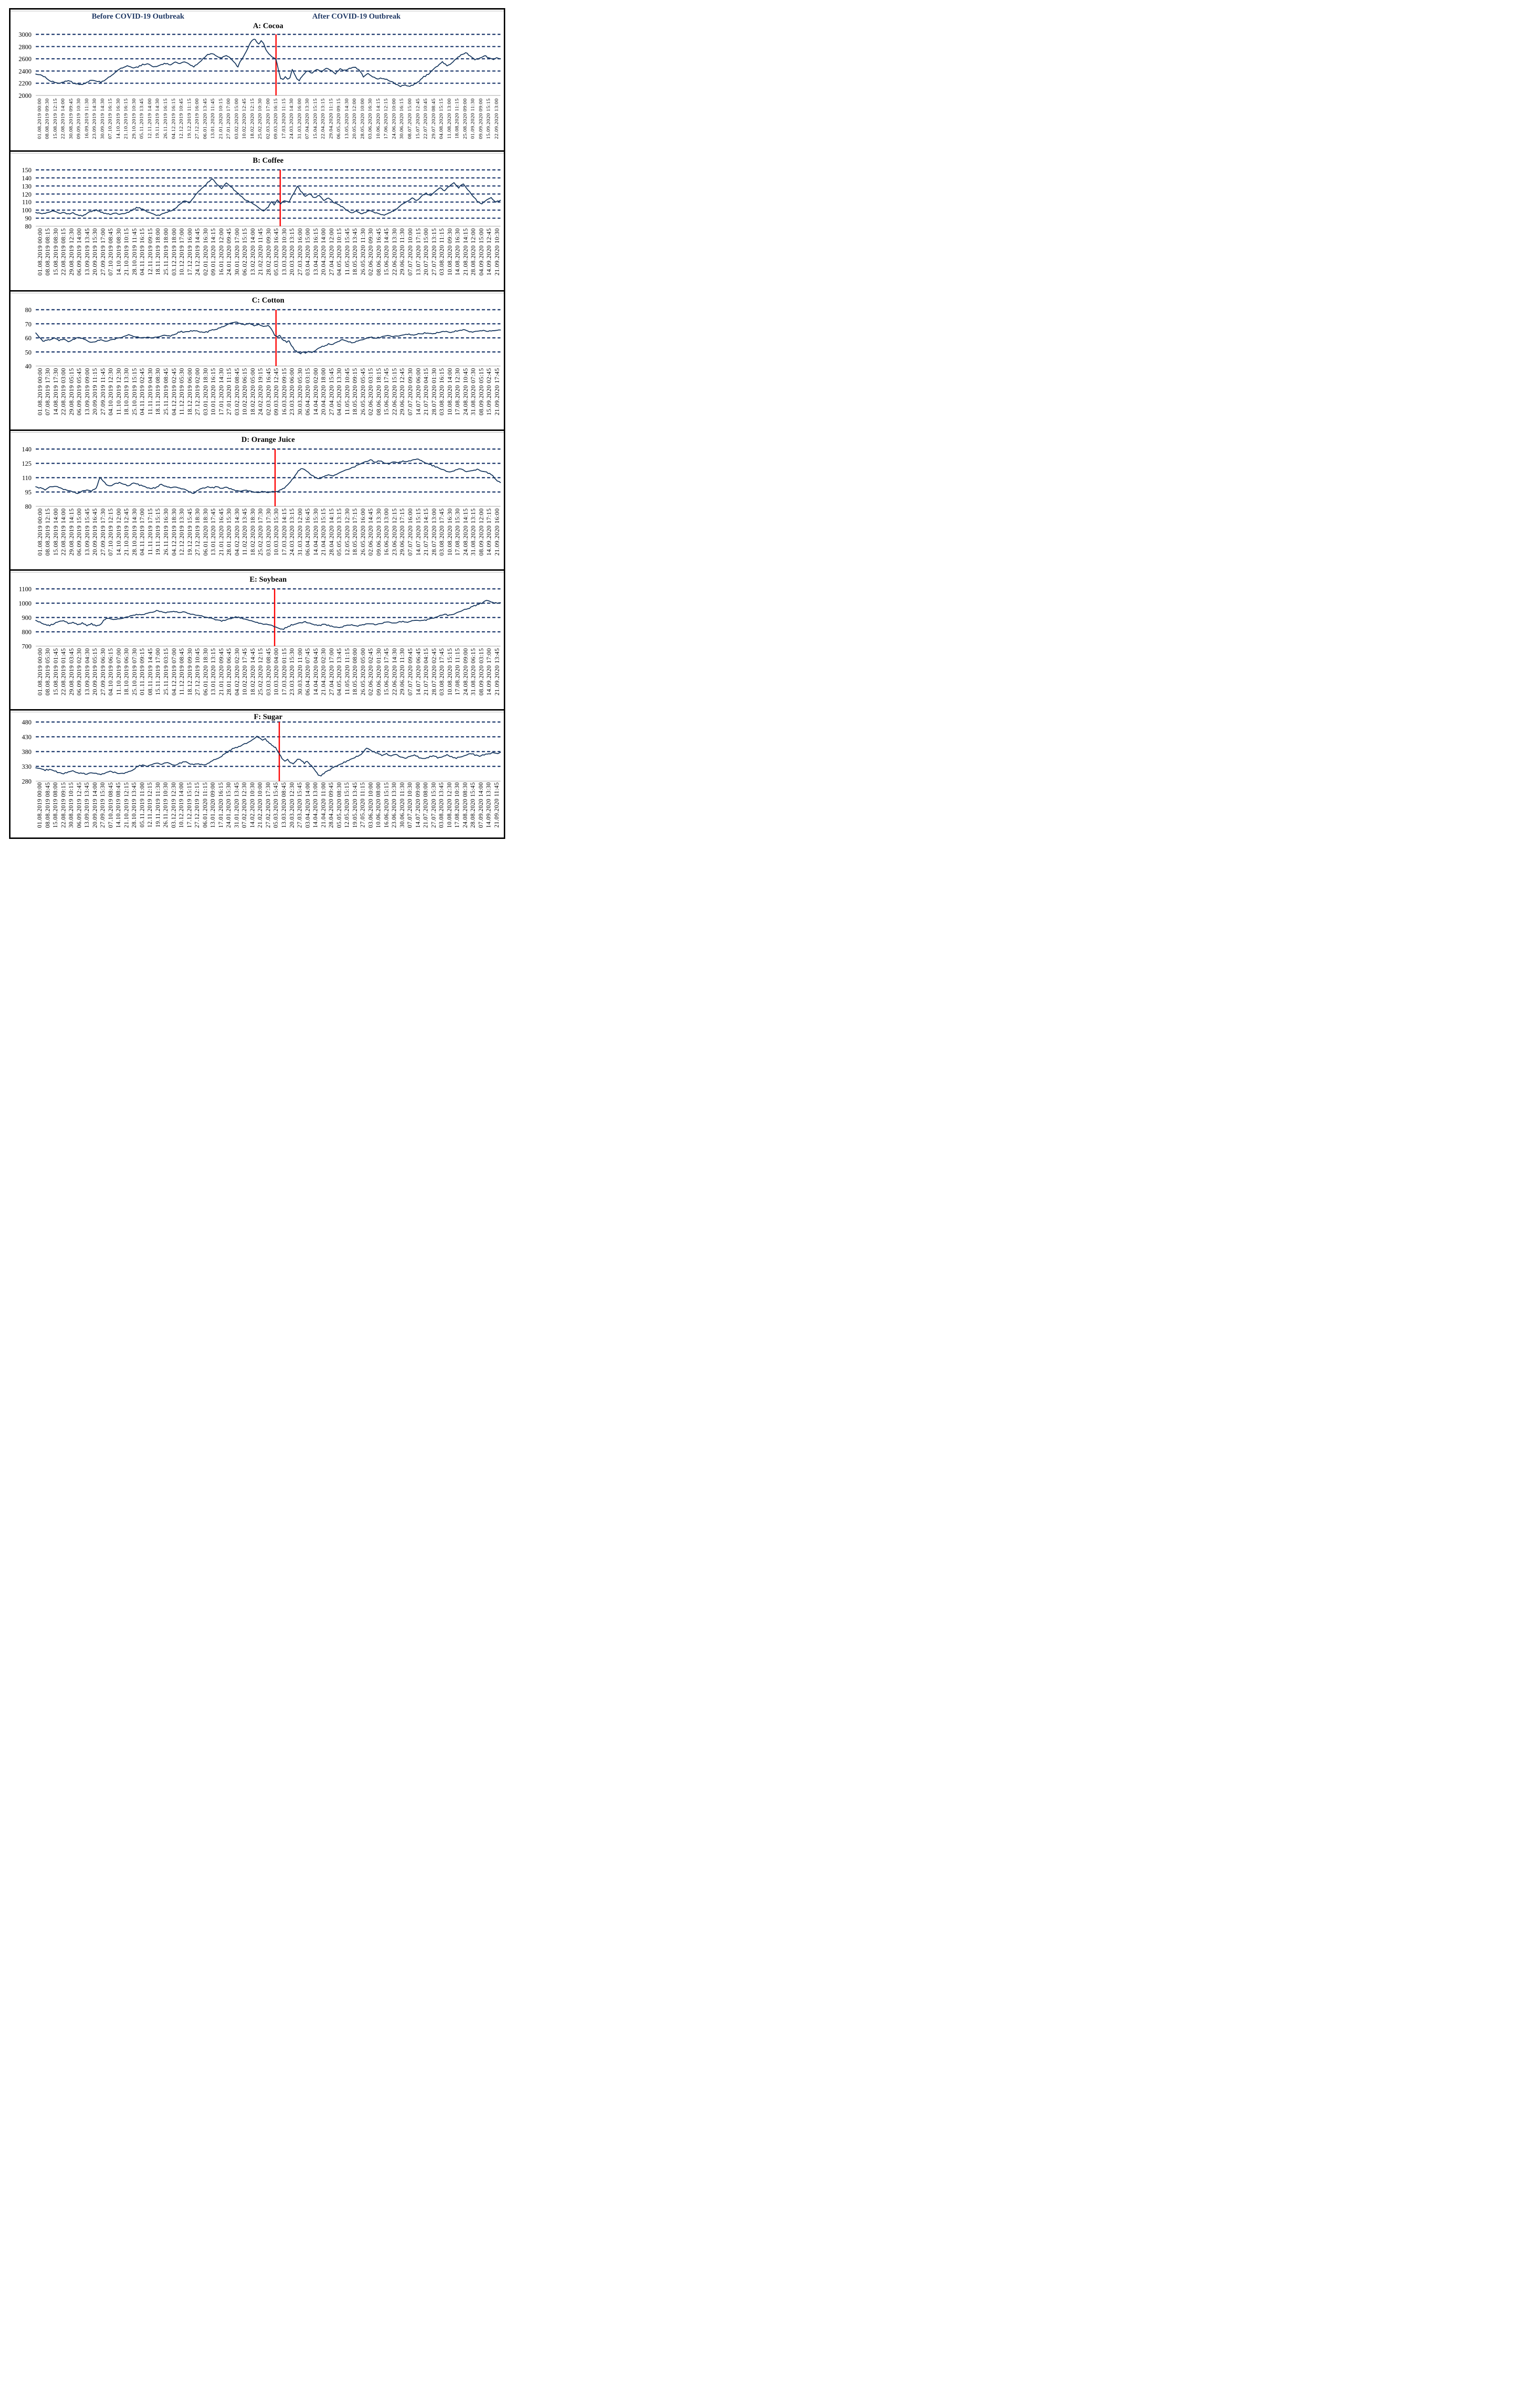 This screenshot has width=1540, height=2386. Describe the element at coordinates (95, 393) in the screenshot. I see `x-axis-tick: 20.09.2019 11:15` at that location.